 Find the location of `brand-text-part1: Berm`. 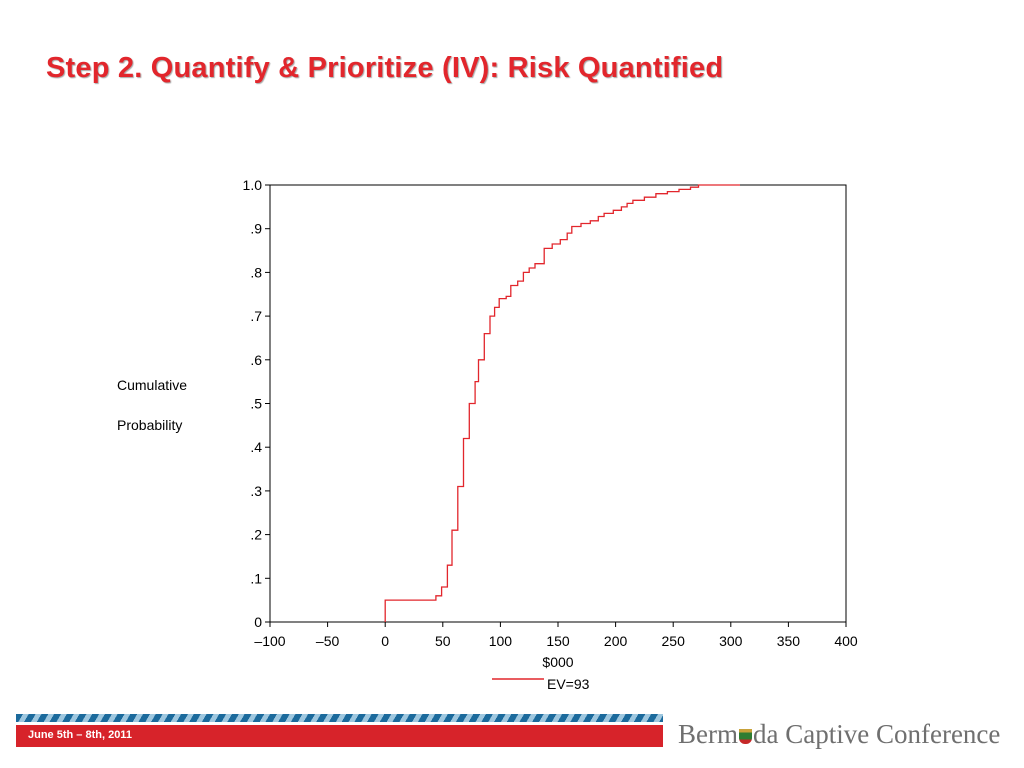

brand-text-part1: Berm is located at coordinates (708, 734).